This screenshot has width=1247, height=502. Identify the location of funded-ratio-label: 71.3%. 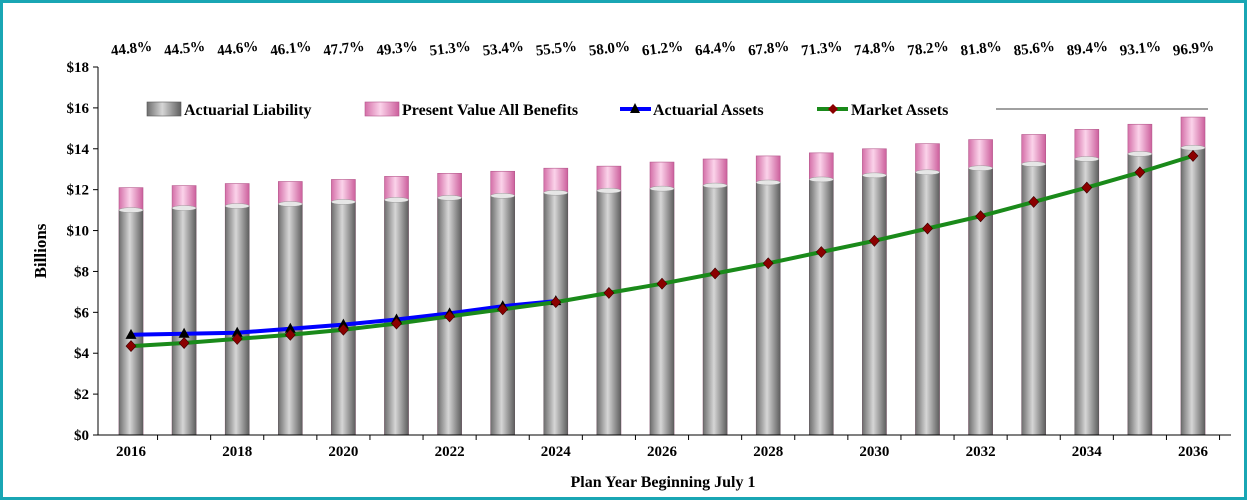
(821, 49).